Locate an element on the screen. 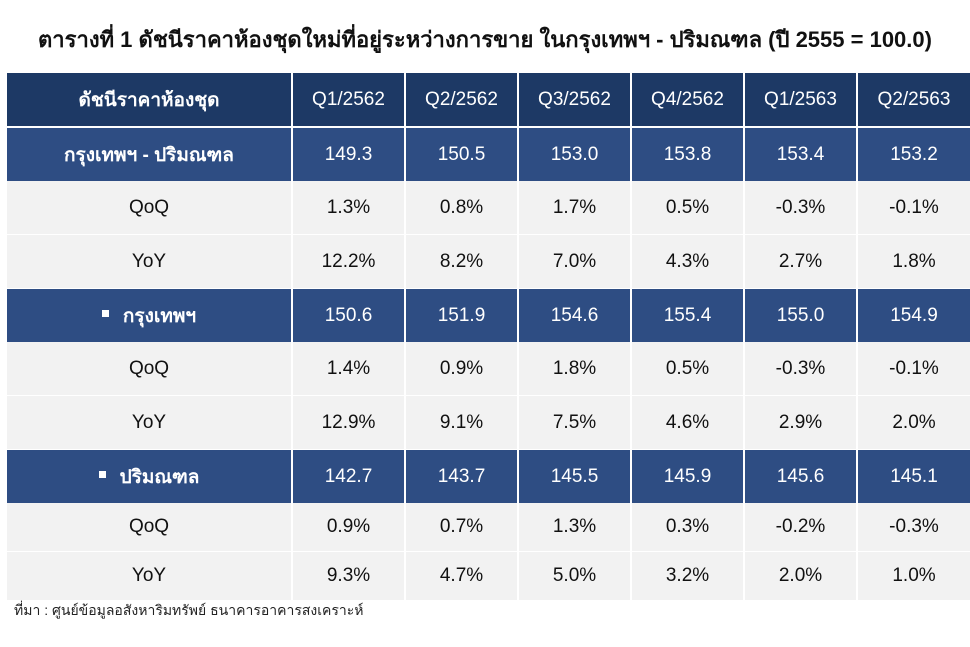 This screenshot has height=647, width=970. change-row: YoY 12.2% 8.2% 7.0% 4.3% 2.7% 1.8% is located at coordinates (487, 261).